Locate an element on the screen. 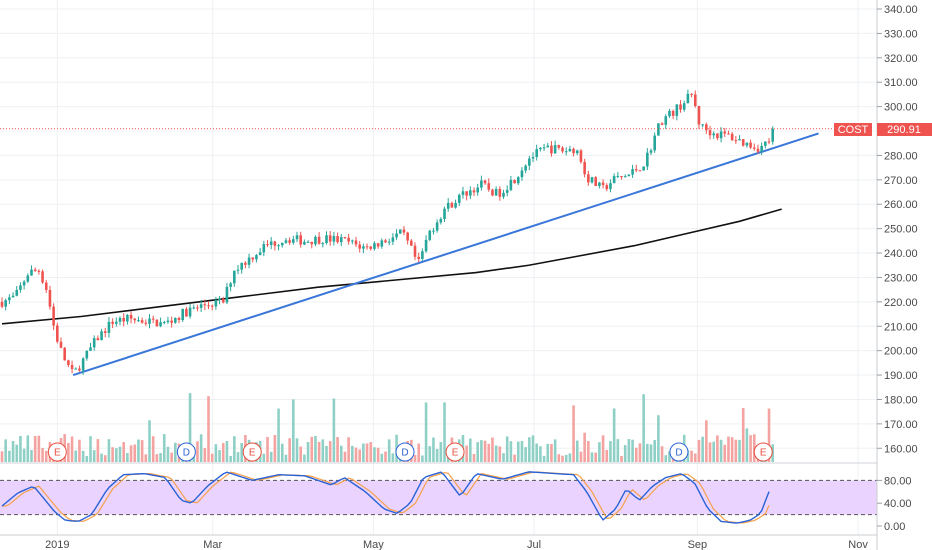  price-tick-label: 260.00 is located at coordinates (901, 205).